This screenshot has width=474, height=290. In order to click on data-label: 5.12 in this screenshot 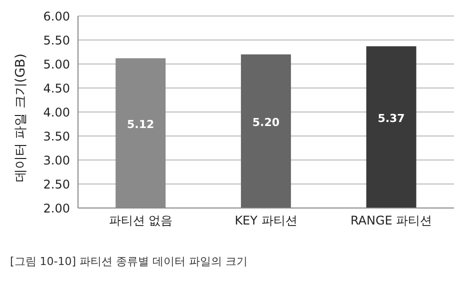, I will do `click(140, 125)`.